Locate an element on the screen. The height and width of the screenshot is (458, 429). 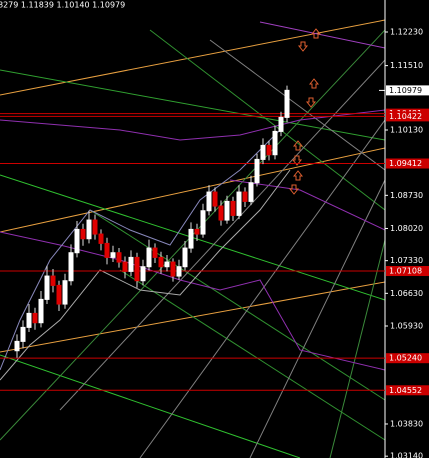
y-tick-label: 1.10130 is located at coordinates (406, 130).